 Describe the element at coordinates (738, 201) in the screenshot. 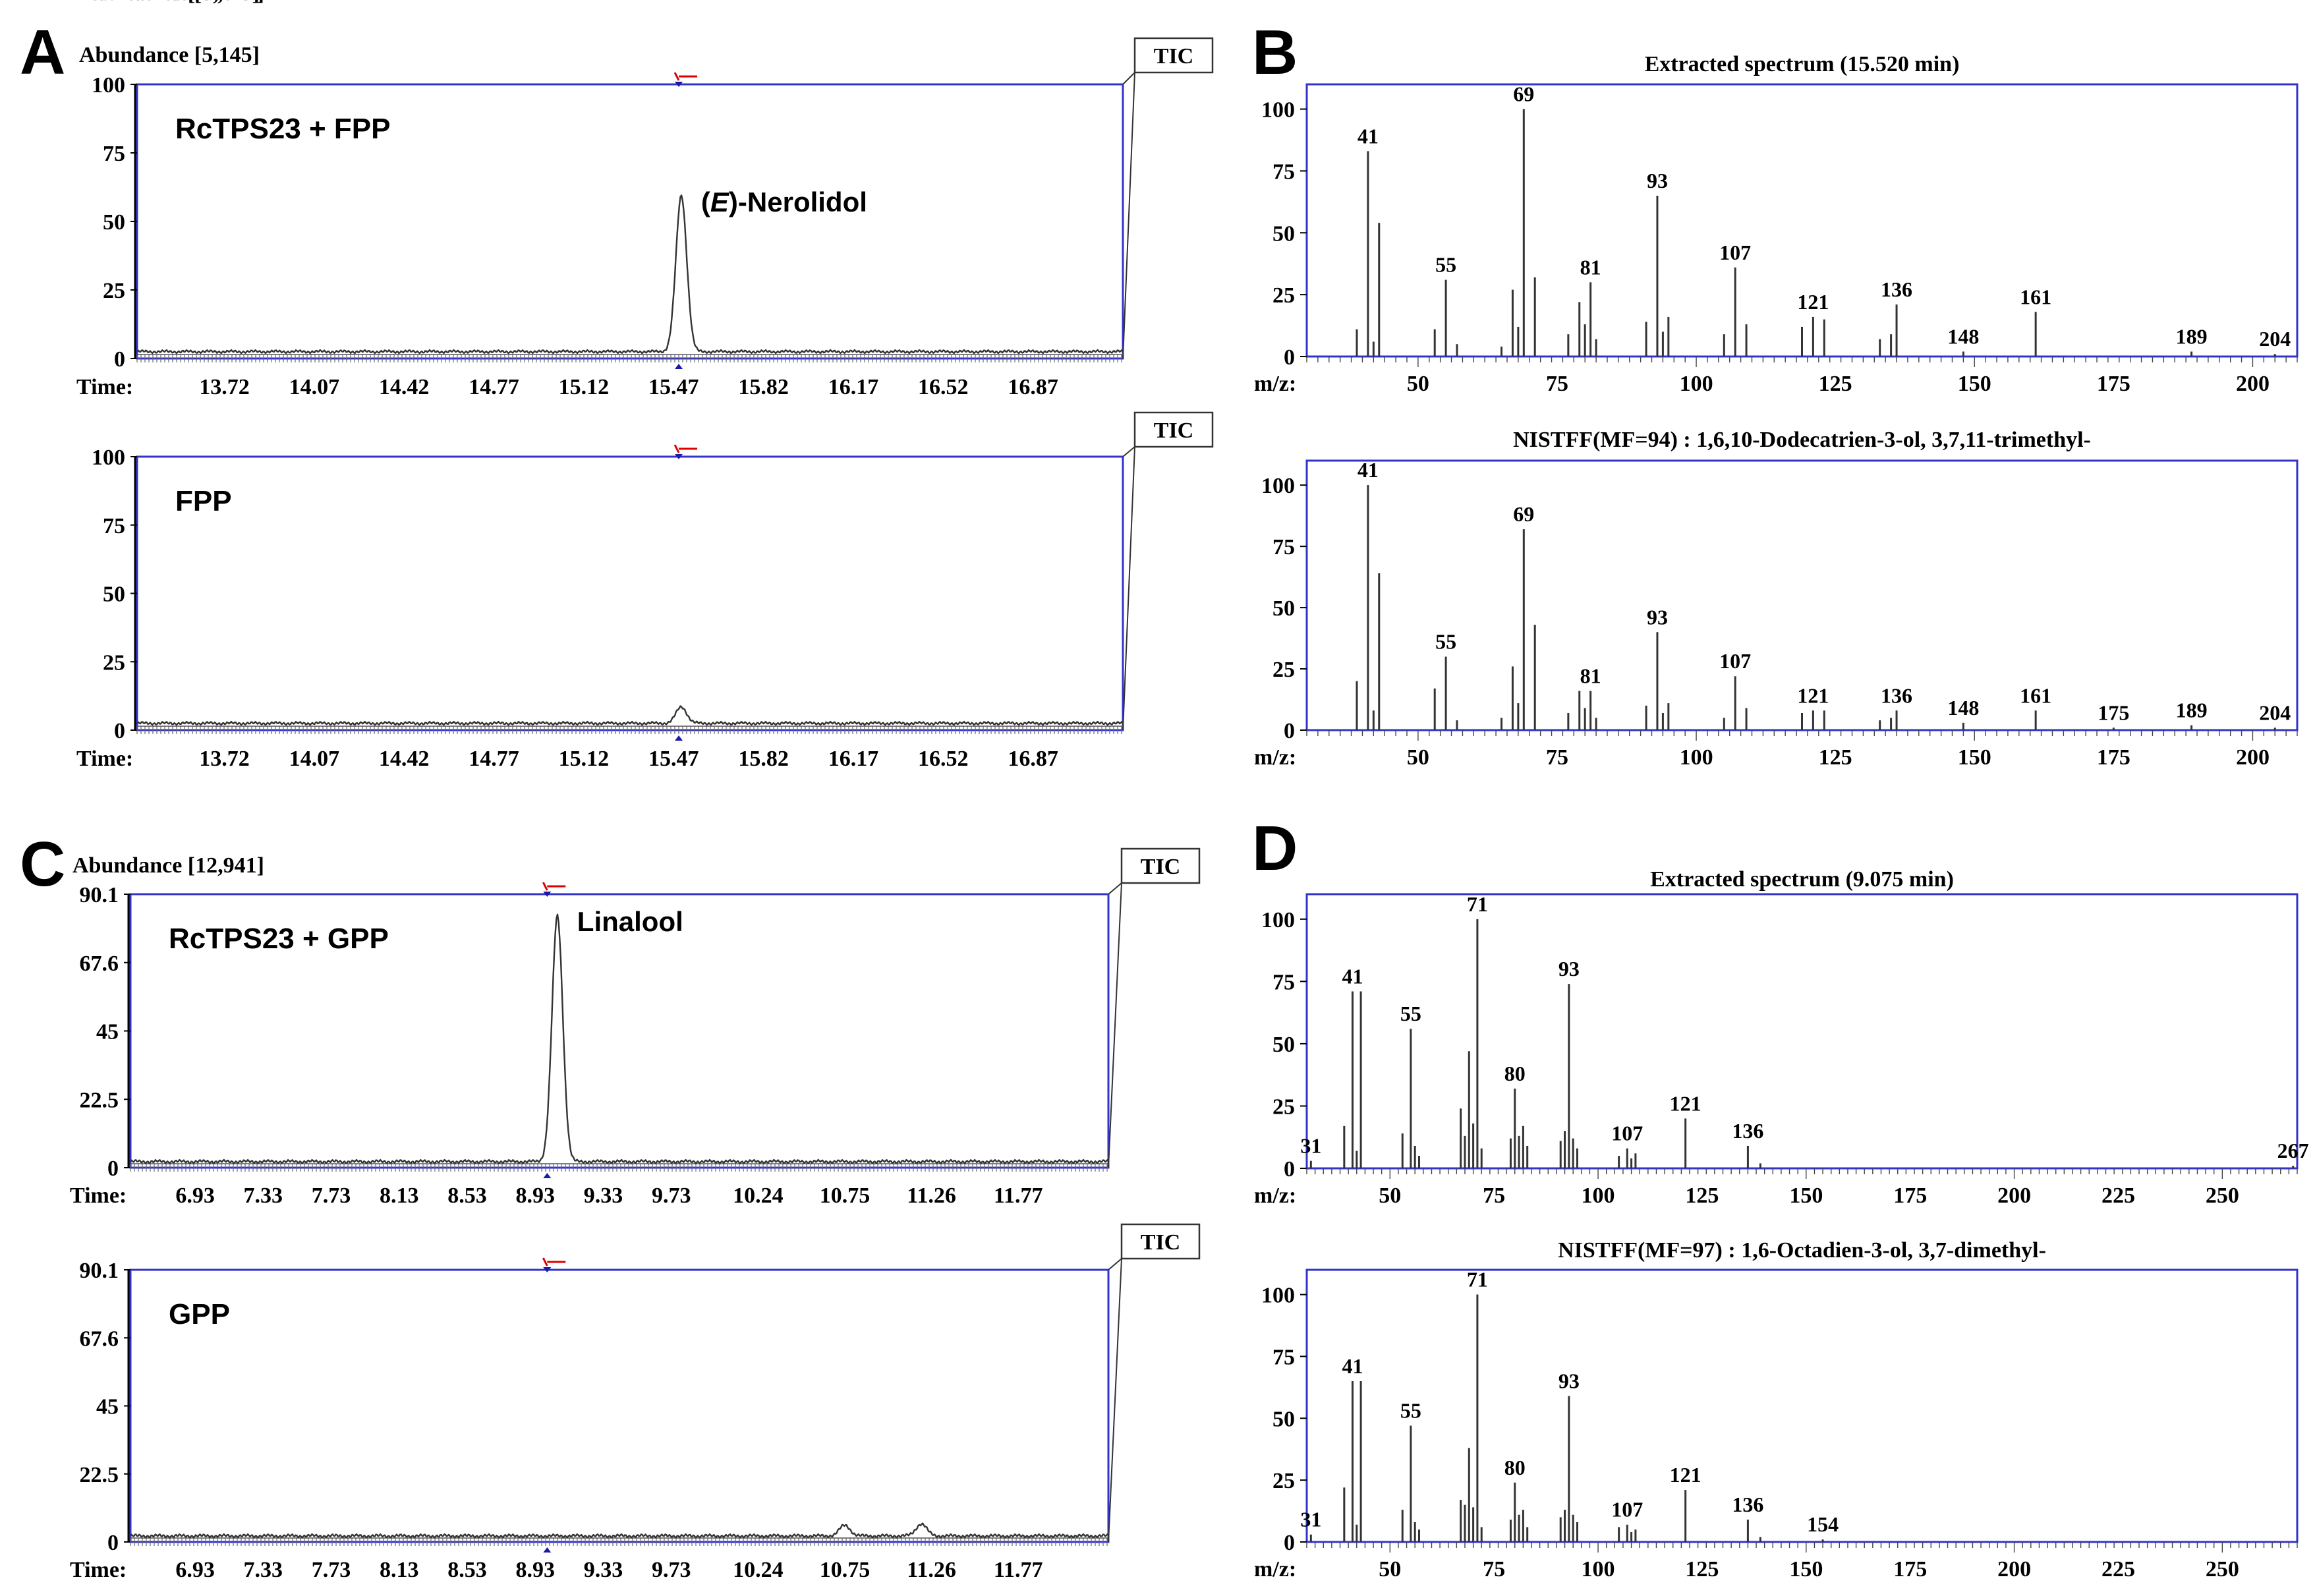

I see `peak-label-suffix: )-` at that location.